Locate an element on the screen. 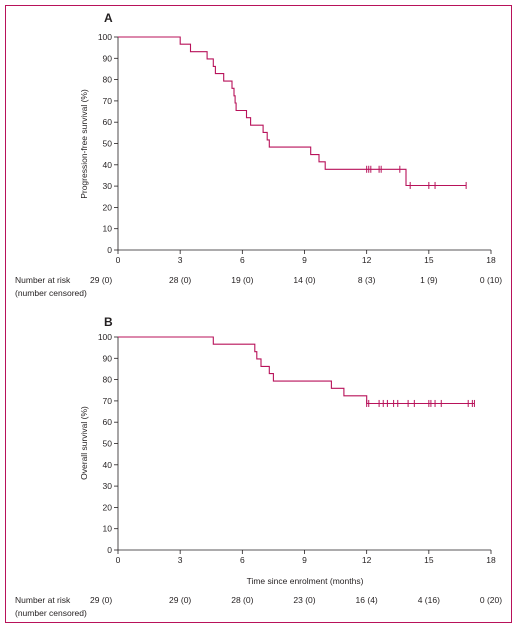  panel-b-risk-value: 0 (20) is located at coordinates (491, 600).